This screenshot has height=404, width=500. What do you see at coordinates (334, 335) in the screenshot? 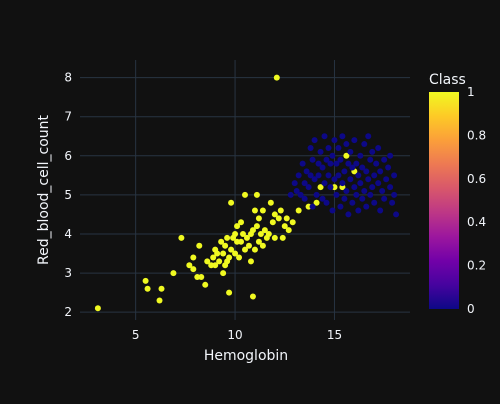
I see `x-tick-label: 15` at bounding box center [334, 335].